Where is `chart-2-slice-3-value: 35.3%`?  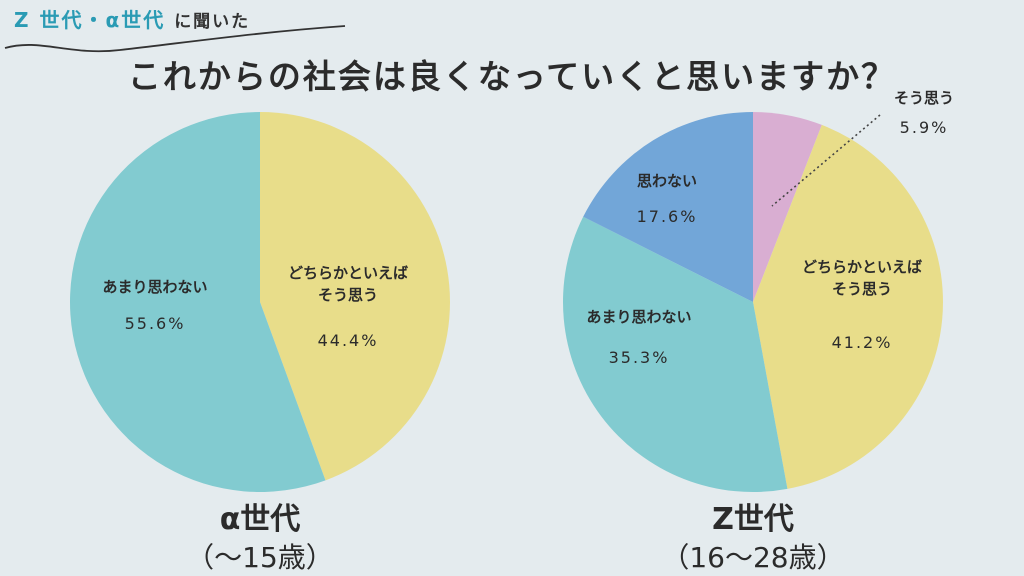
chart-2-slice-3-value: 35.3% is located at coordinates (639, 357).